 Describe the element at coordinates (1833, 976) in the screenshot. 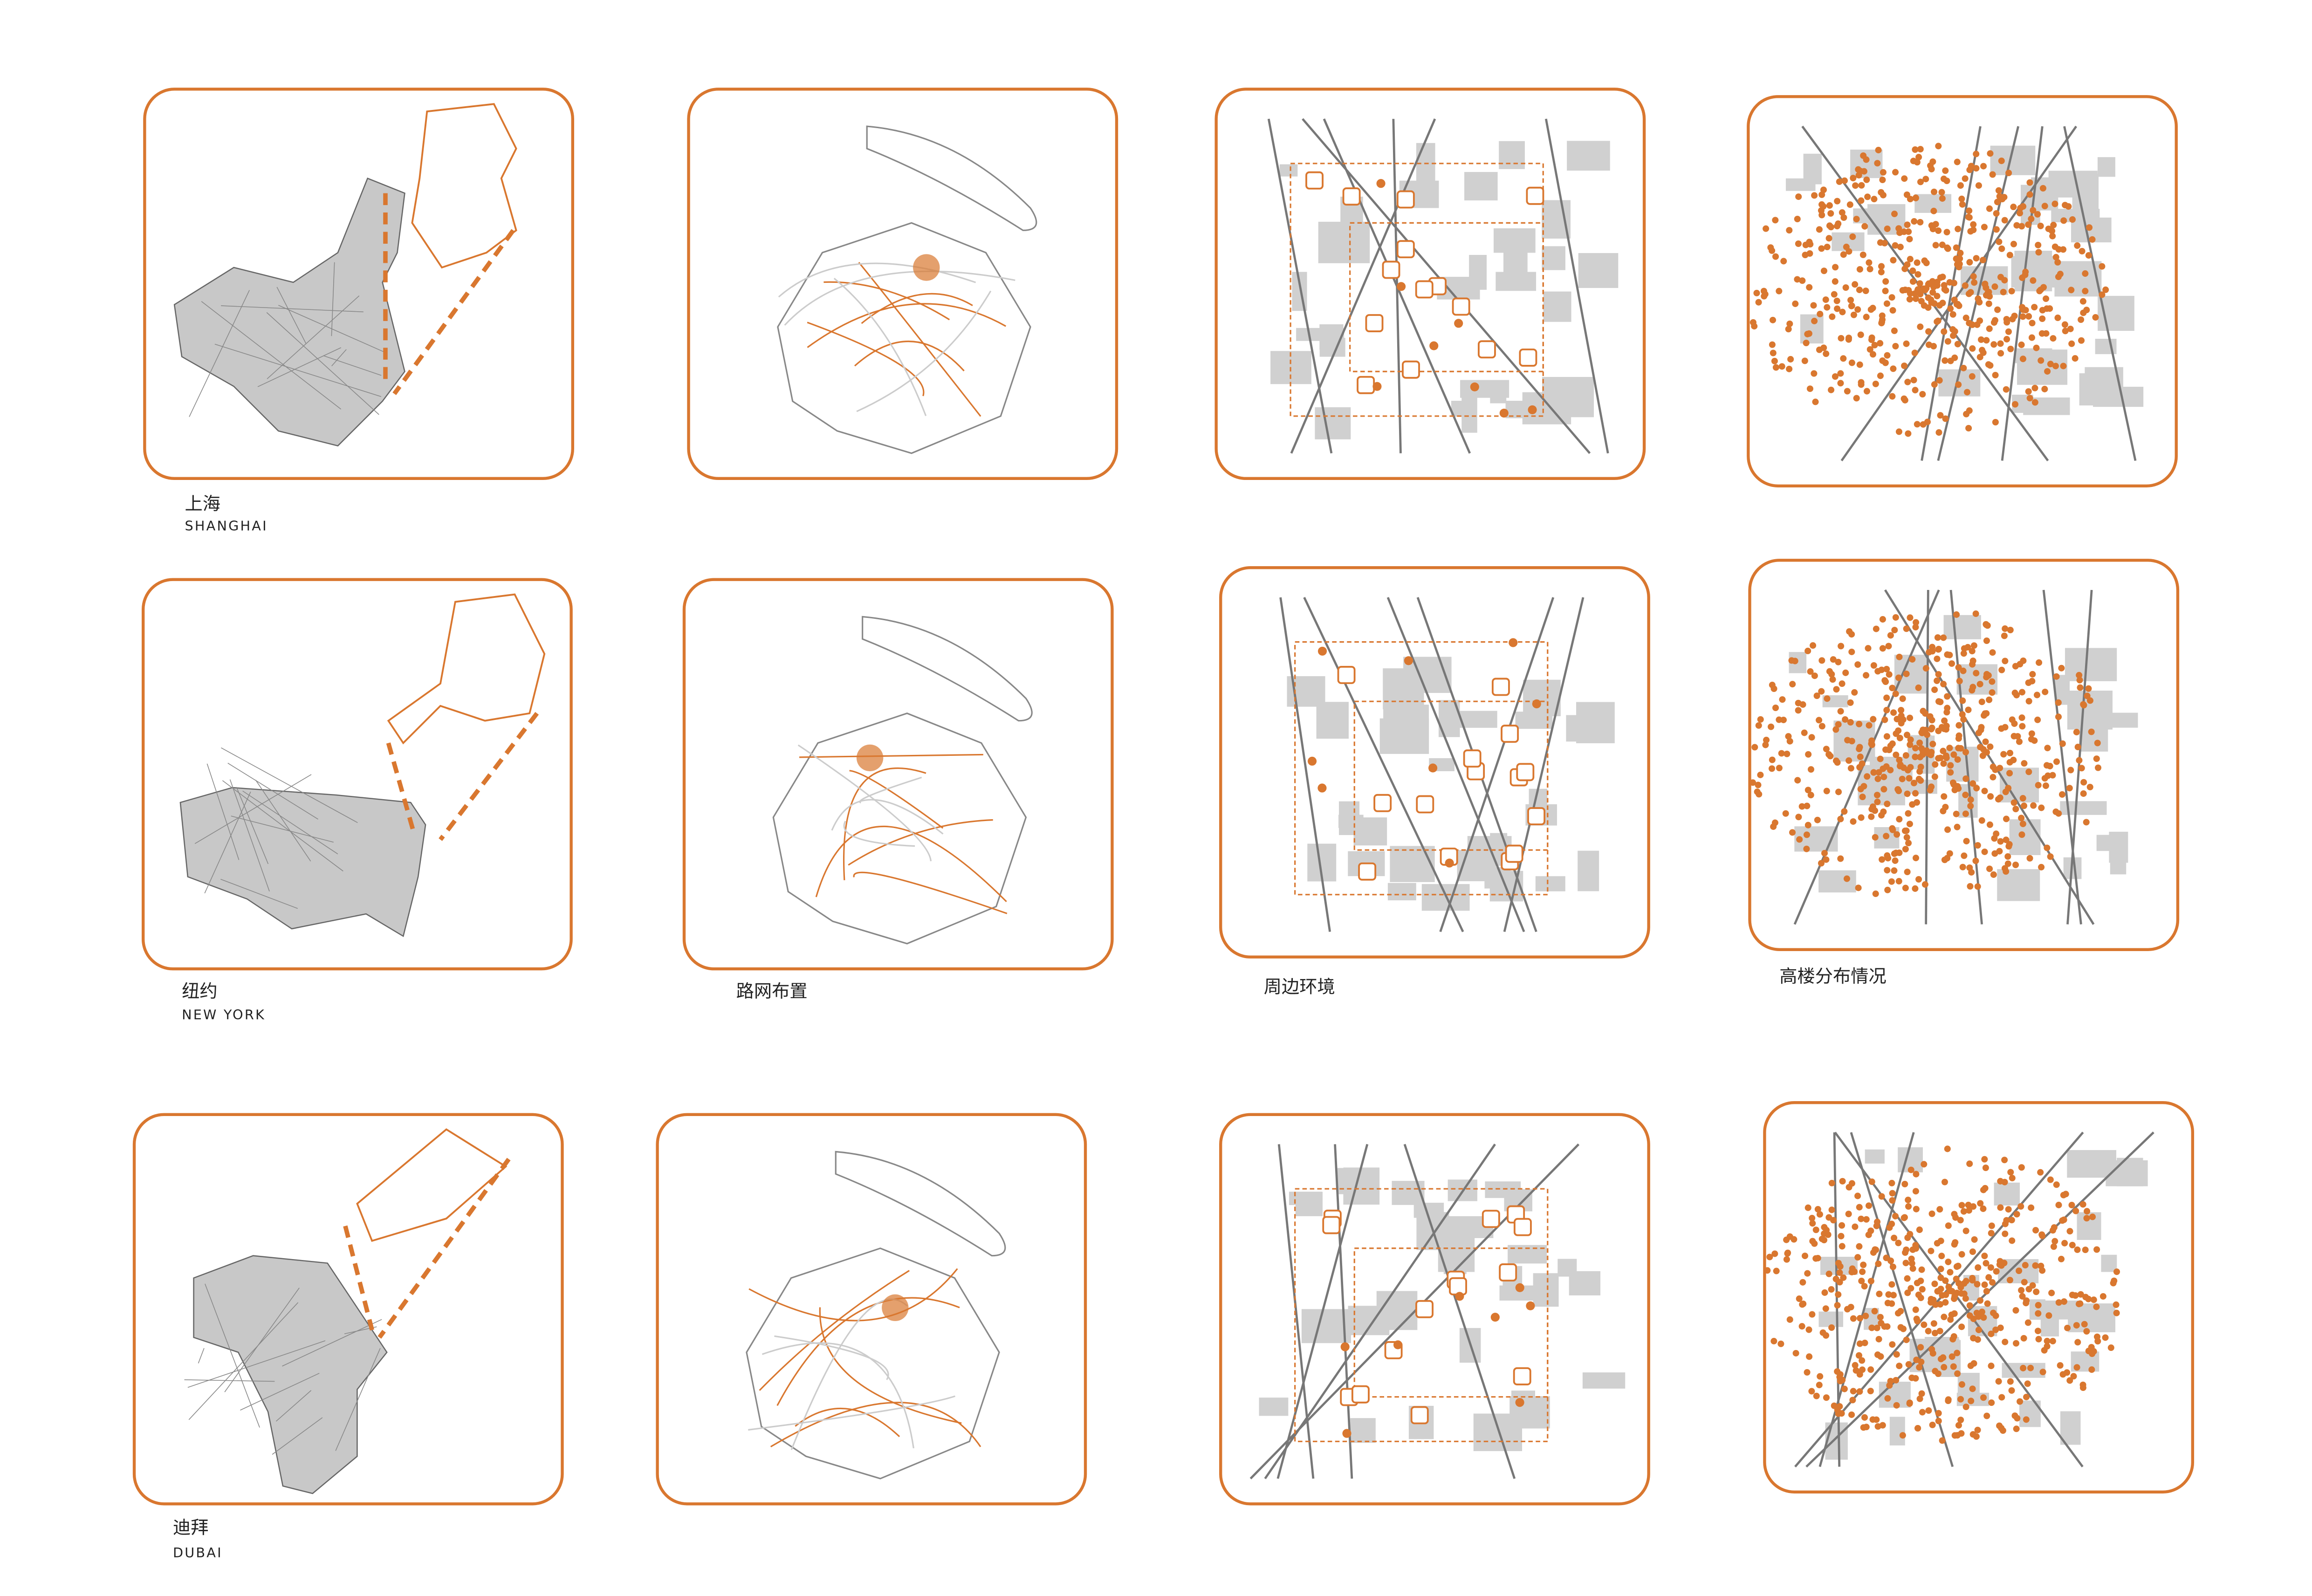

I see `column-label: 高楼分布情况` at that location.